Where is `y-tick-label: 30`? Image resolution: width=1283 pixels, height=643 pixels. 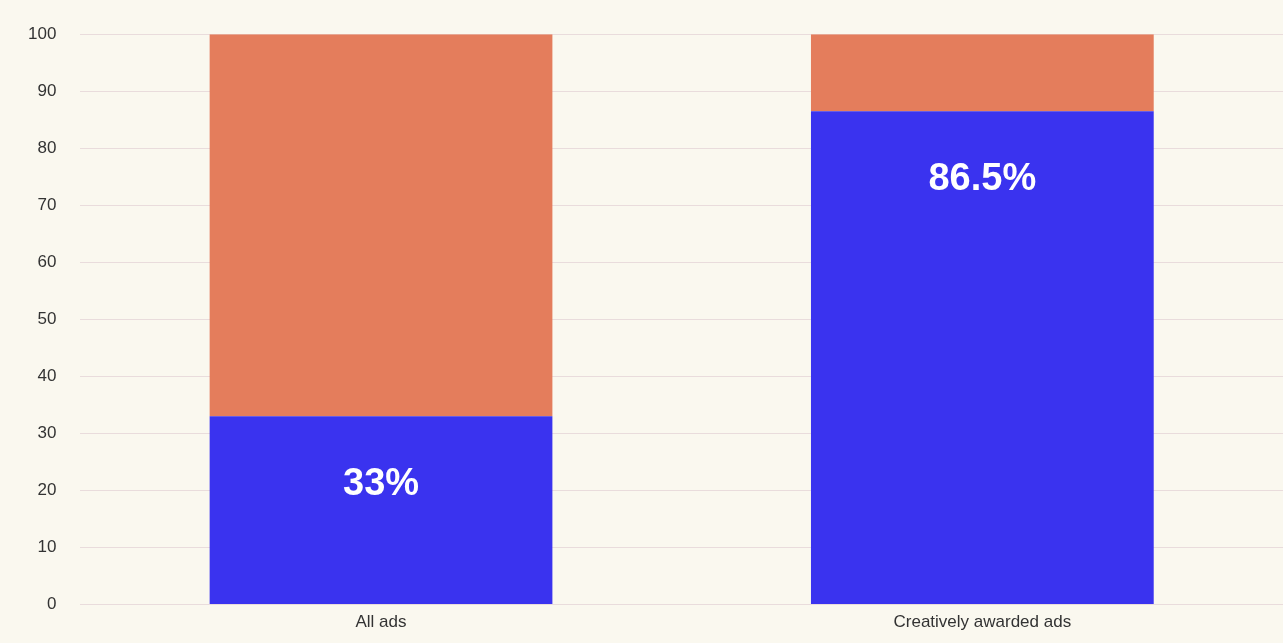
y-tick-label: 30 is located at coordinates (47, 433).